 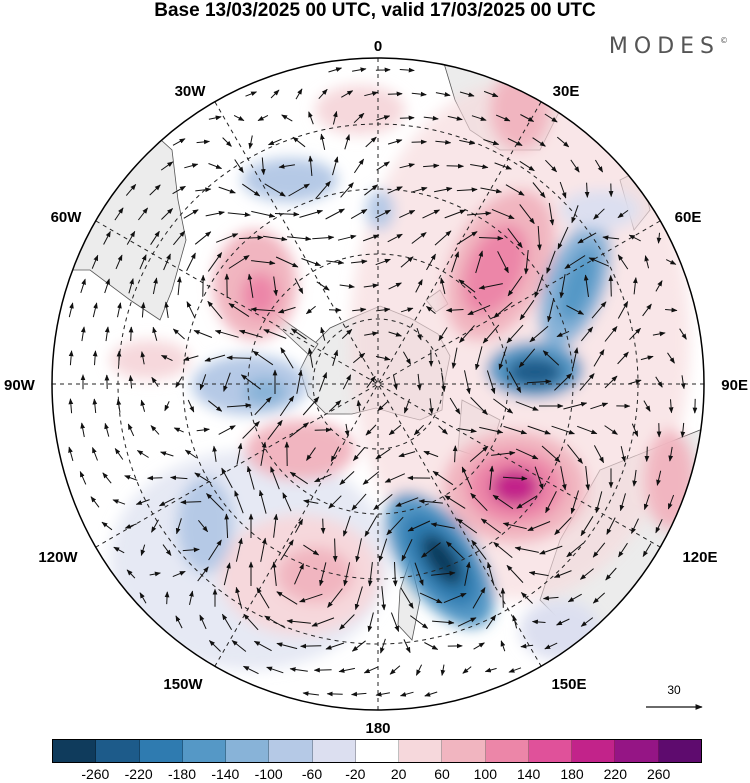 What do you see at coordinates (664, 46) in the screenshot?
I see `brand-name: MODES` at bounding box center [664, 46].